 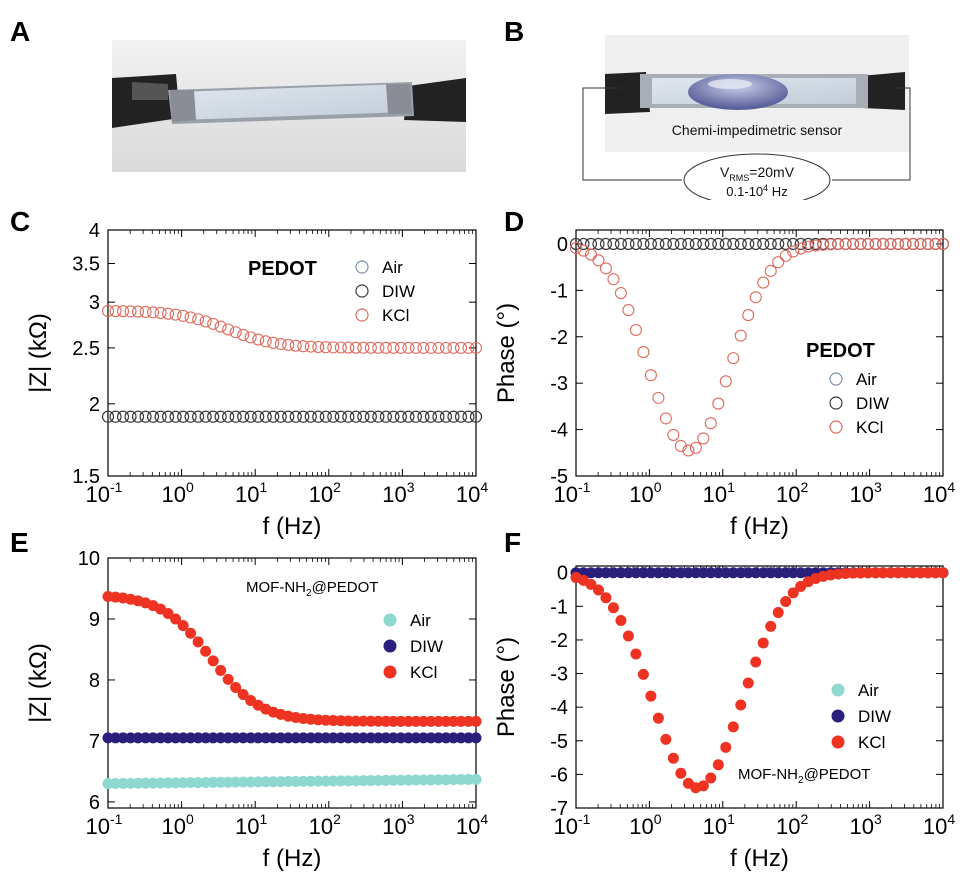 What do you see at coordinates (291, 102) in the screenshot?
I see `sensor-film` at bounding box center [291, 102].